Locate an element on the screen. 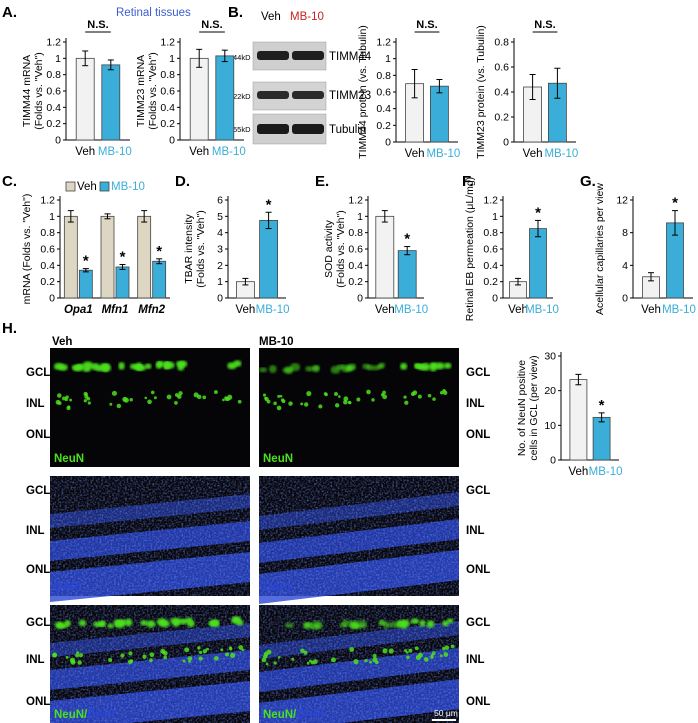  legend-label-mb10: MB-10 is located at coordinates (128, 187).